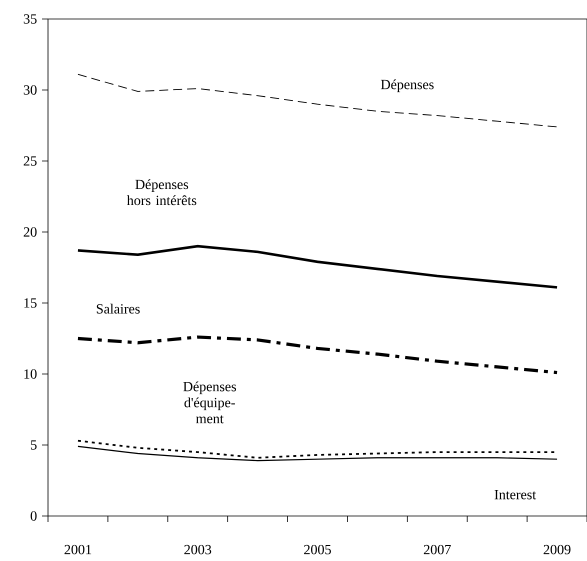 The height and width of the screenshot is (561, 587). What do you see at coordinates (161, 192) in the screenshot?
I see `text: Dépenses hors intérêts` at bounding box center [161, 192].